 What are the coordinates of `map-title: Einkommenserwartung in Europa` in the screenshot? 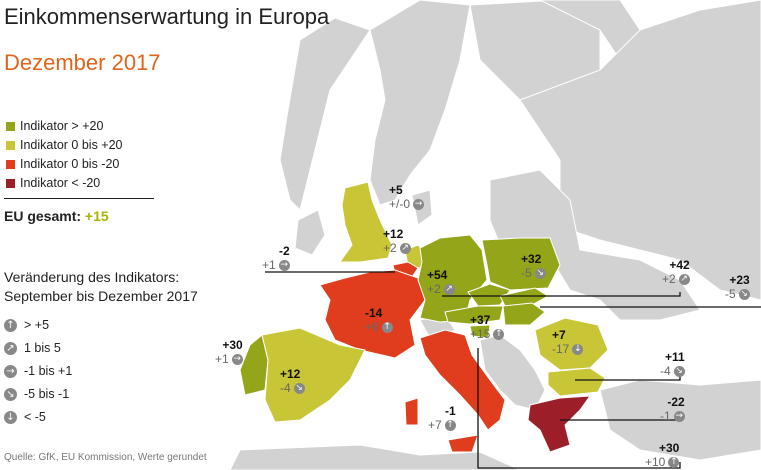 It's located at (167, 16).